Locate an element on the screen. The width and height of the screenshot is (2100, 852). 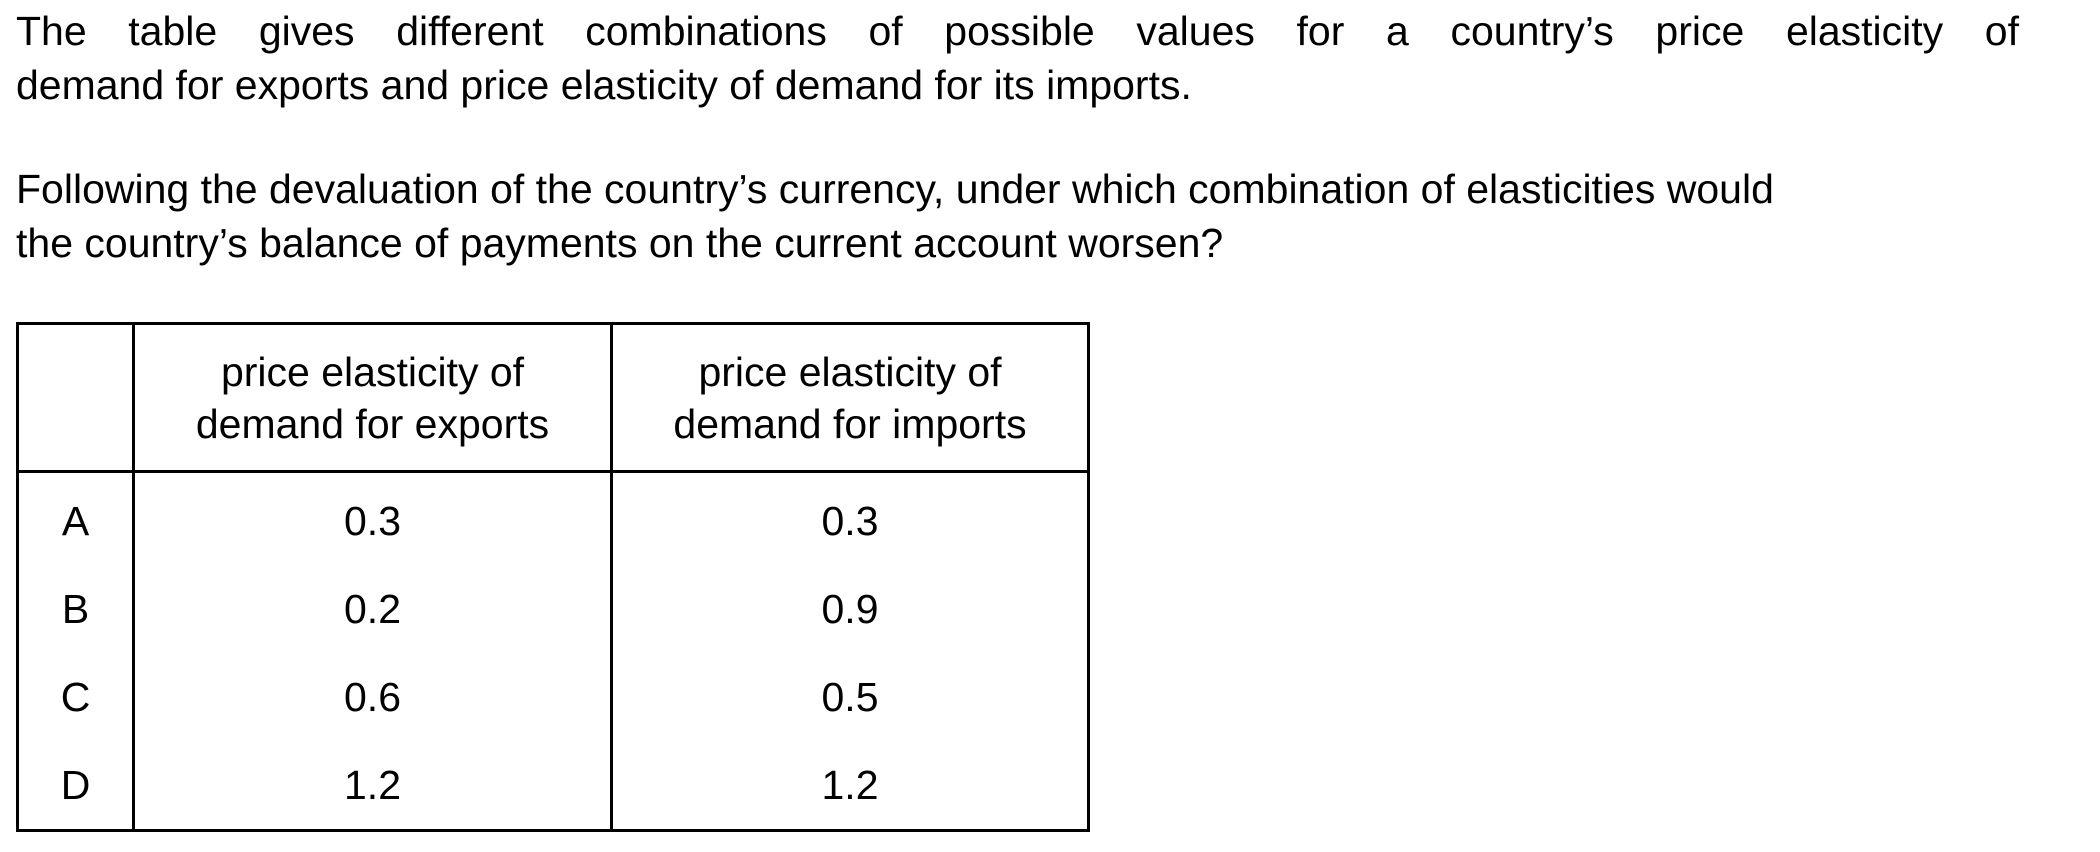
imports-value: 0.3 is located at coordinates (850, 518).